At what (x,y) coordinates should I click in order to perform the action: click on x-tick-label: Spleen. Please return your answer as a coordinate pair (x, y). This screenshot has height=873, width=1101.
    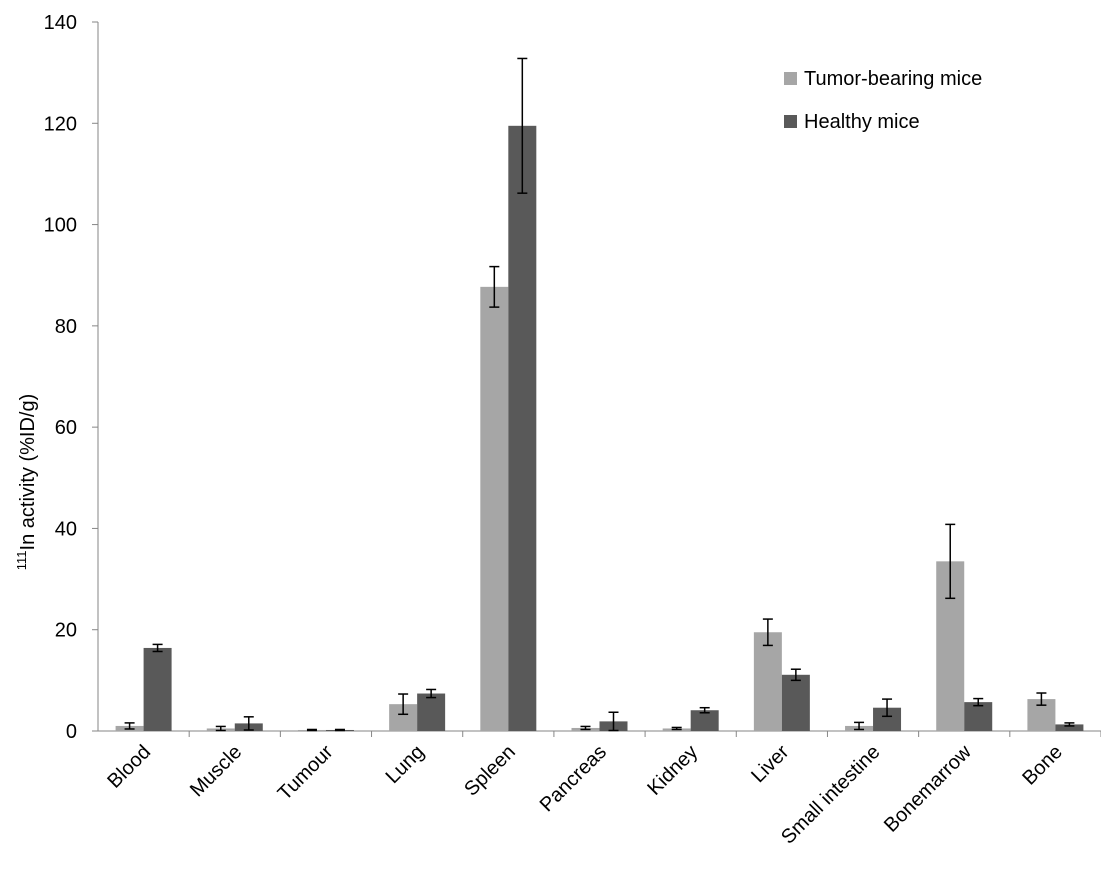
    Looking at the image, I should click on (490, 771).